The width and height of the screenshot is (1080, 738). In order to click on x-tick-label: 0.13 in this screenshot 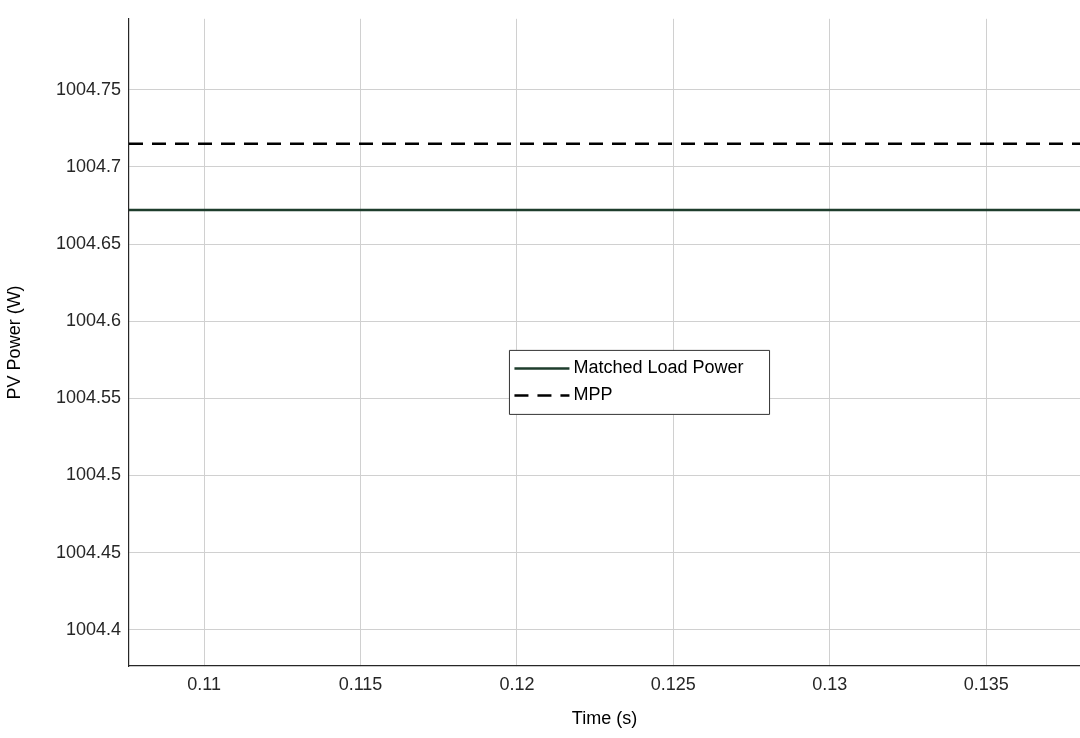, I will do `click(830, 683)`.